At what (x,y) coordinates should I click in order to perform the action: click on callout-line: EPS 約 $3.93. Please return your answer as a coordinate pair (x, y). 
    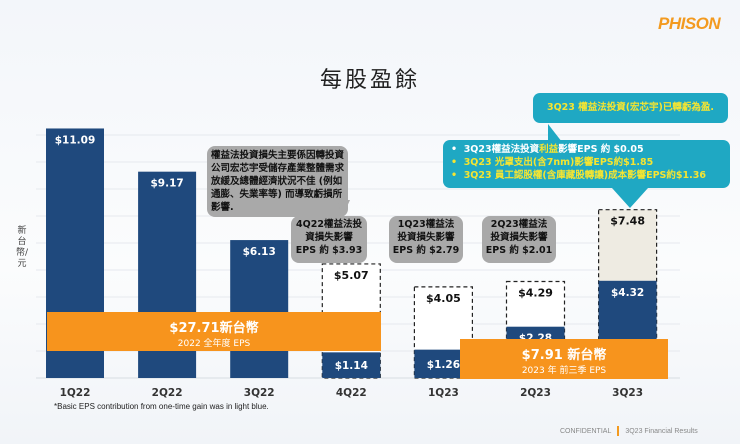
    Looking at the image, I should click on (329, 250).